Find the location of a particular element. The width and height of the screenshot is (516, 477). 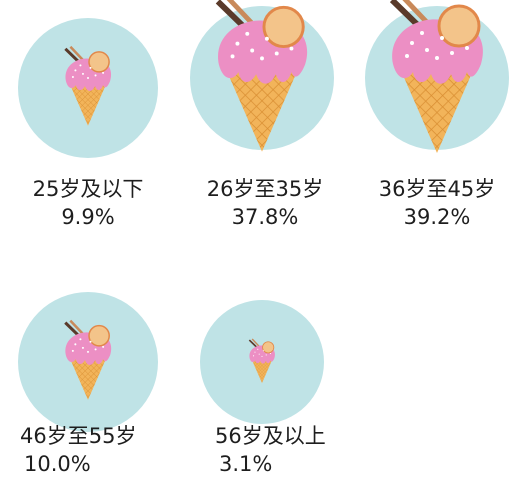

value-label: 39.2% is located at coordinates (437, 217).